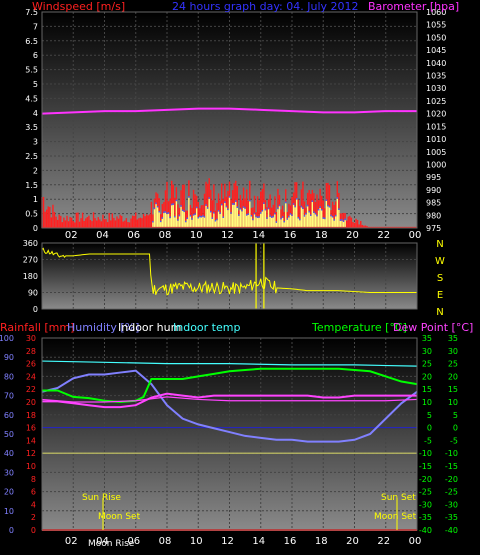 The height and width of the screenshot is (555, 480). What do you see at coordinates (9, 492) in the screenshot?
I see `humidity-y-tick: 20` at bounding box center [9, 492].